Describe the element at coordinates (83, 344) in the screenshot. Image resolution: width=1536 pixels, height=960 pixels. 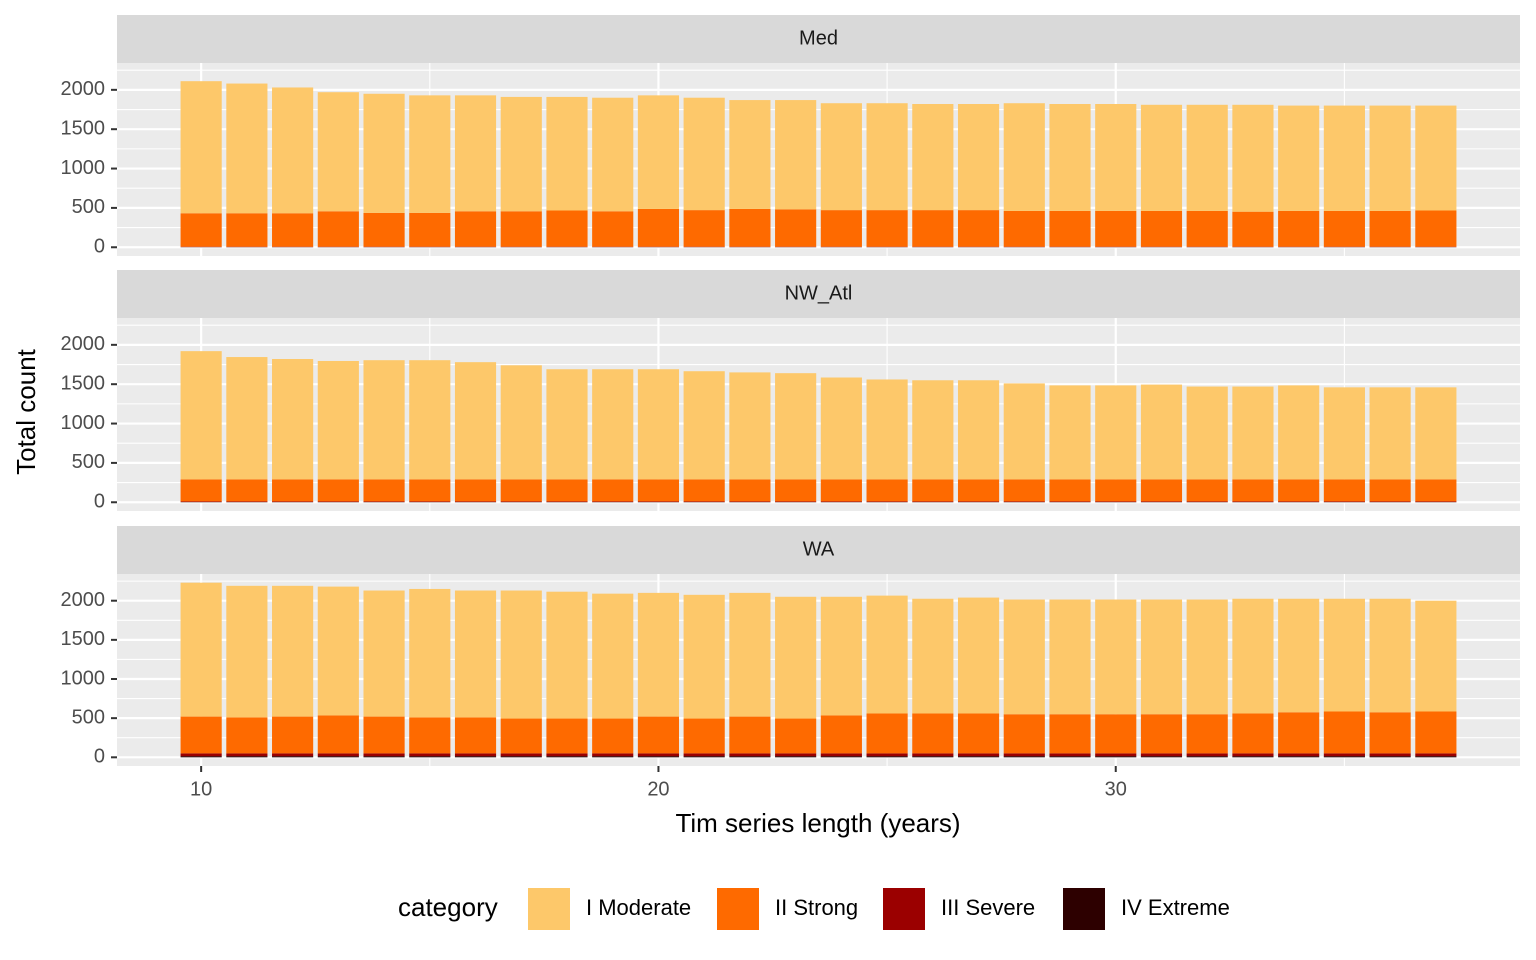
I see `y-tick-label: 2000` at that location.